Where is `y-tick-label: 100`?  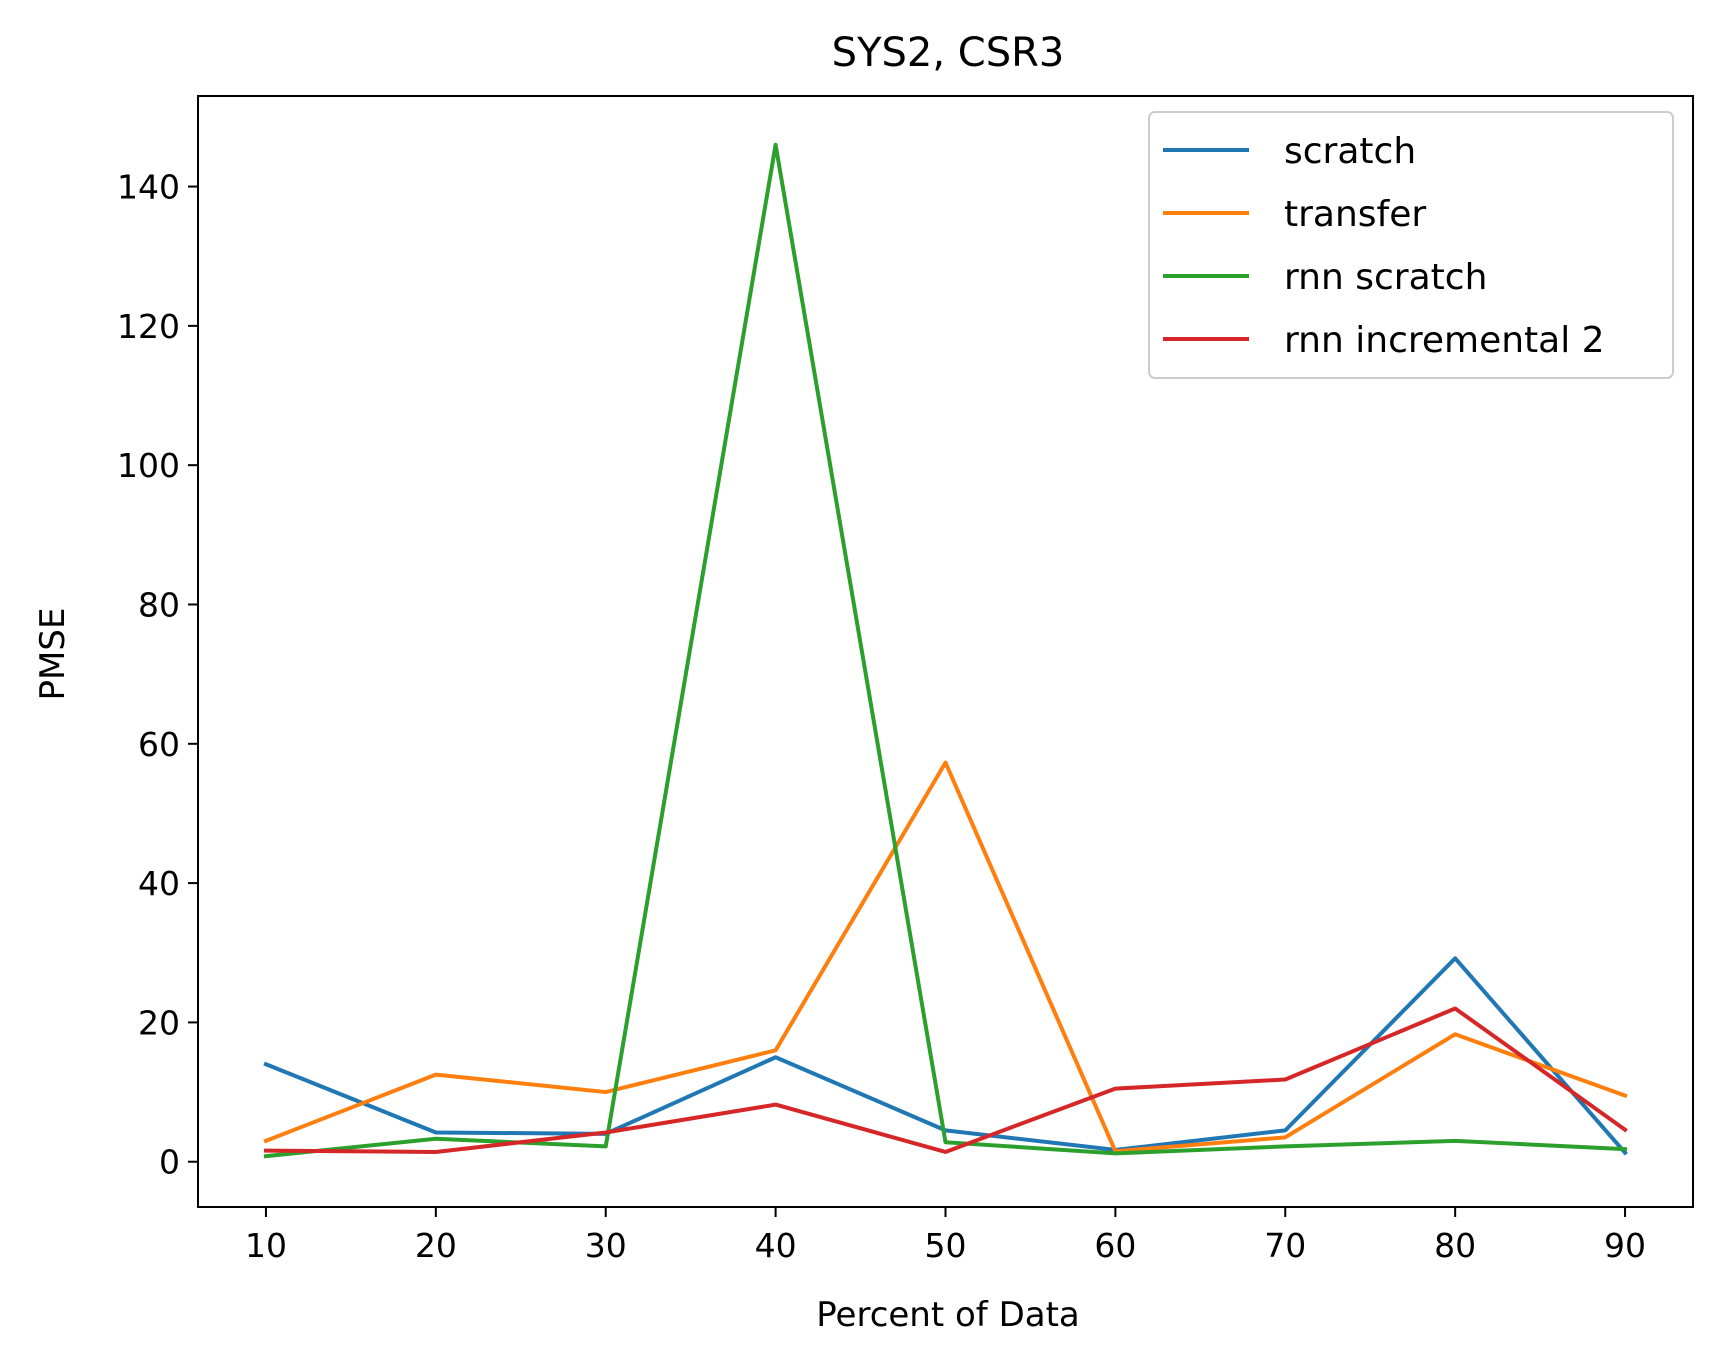 y-tick-label: 100 is located at coordinates (148, 465).